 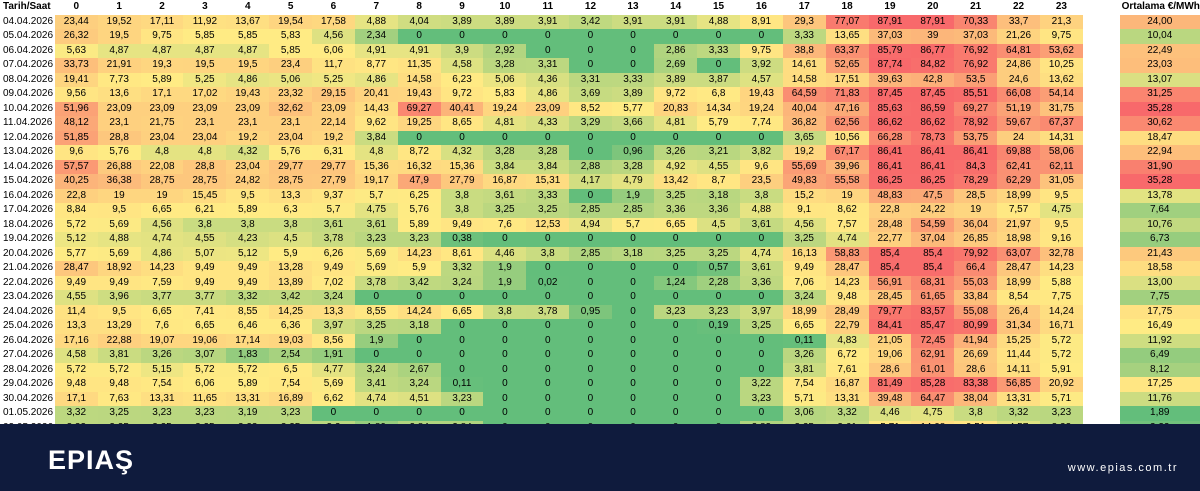 I want to click on price-cell: 28,48, so click(x=890, y=224).